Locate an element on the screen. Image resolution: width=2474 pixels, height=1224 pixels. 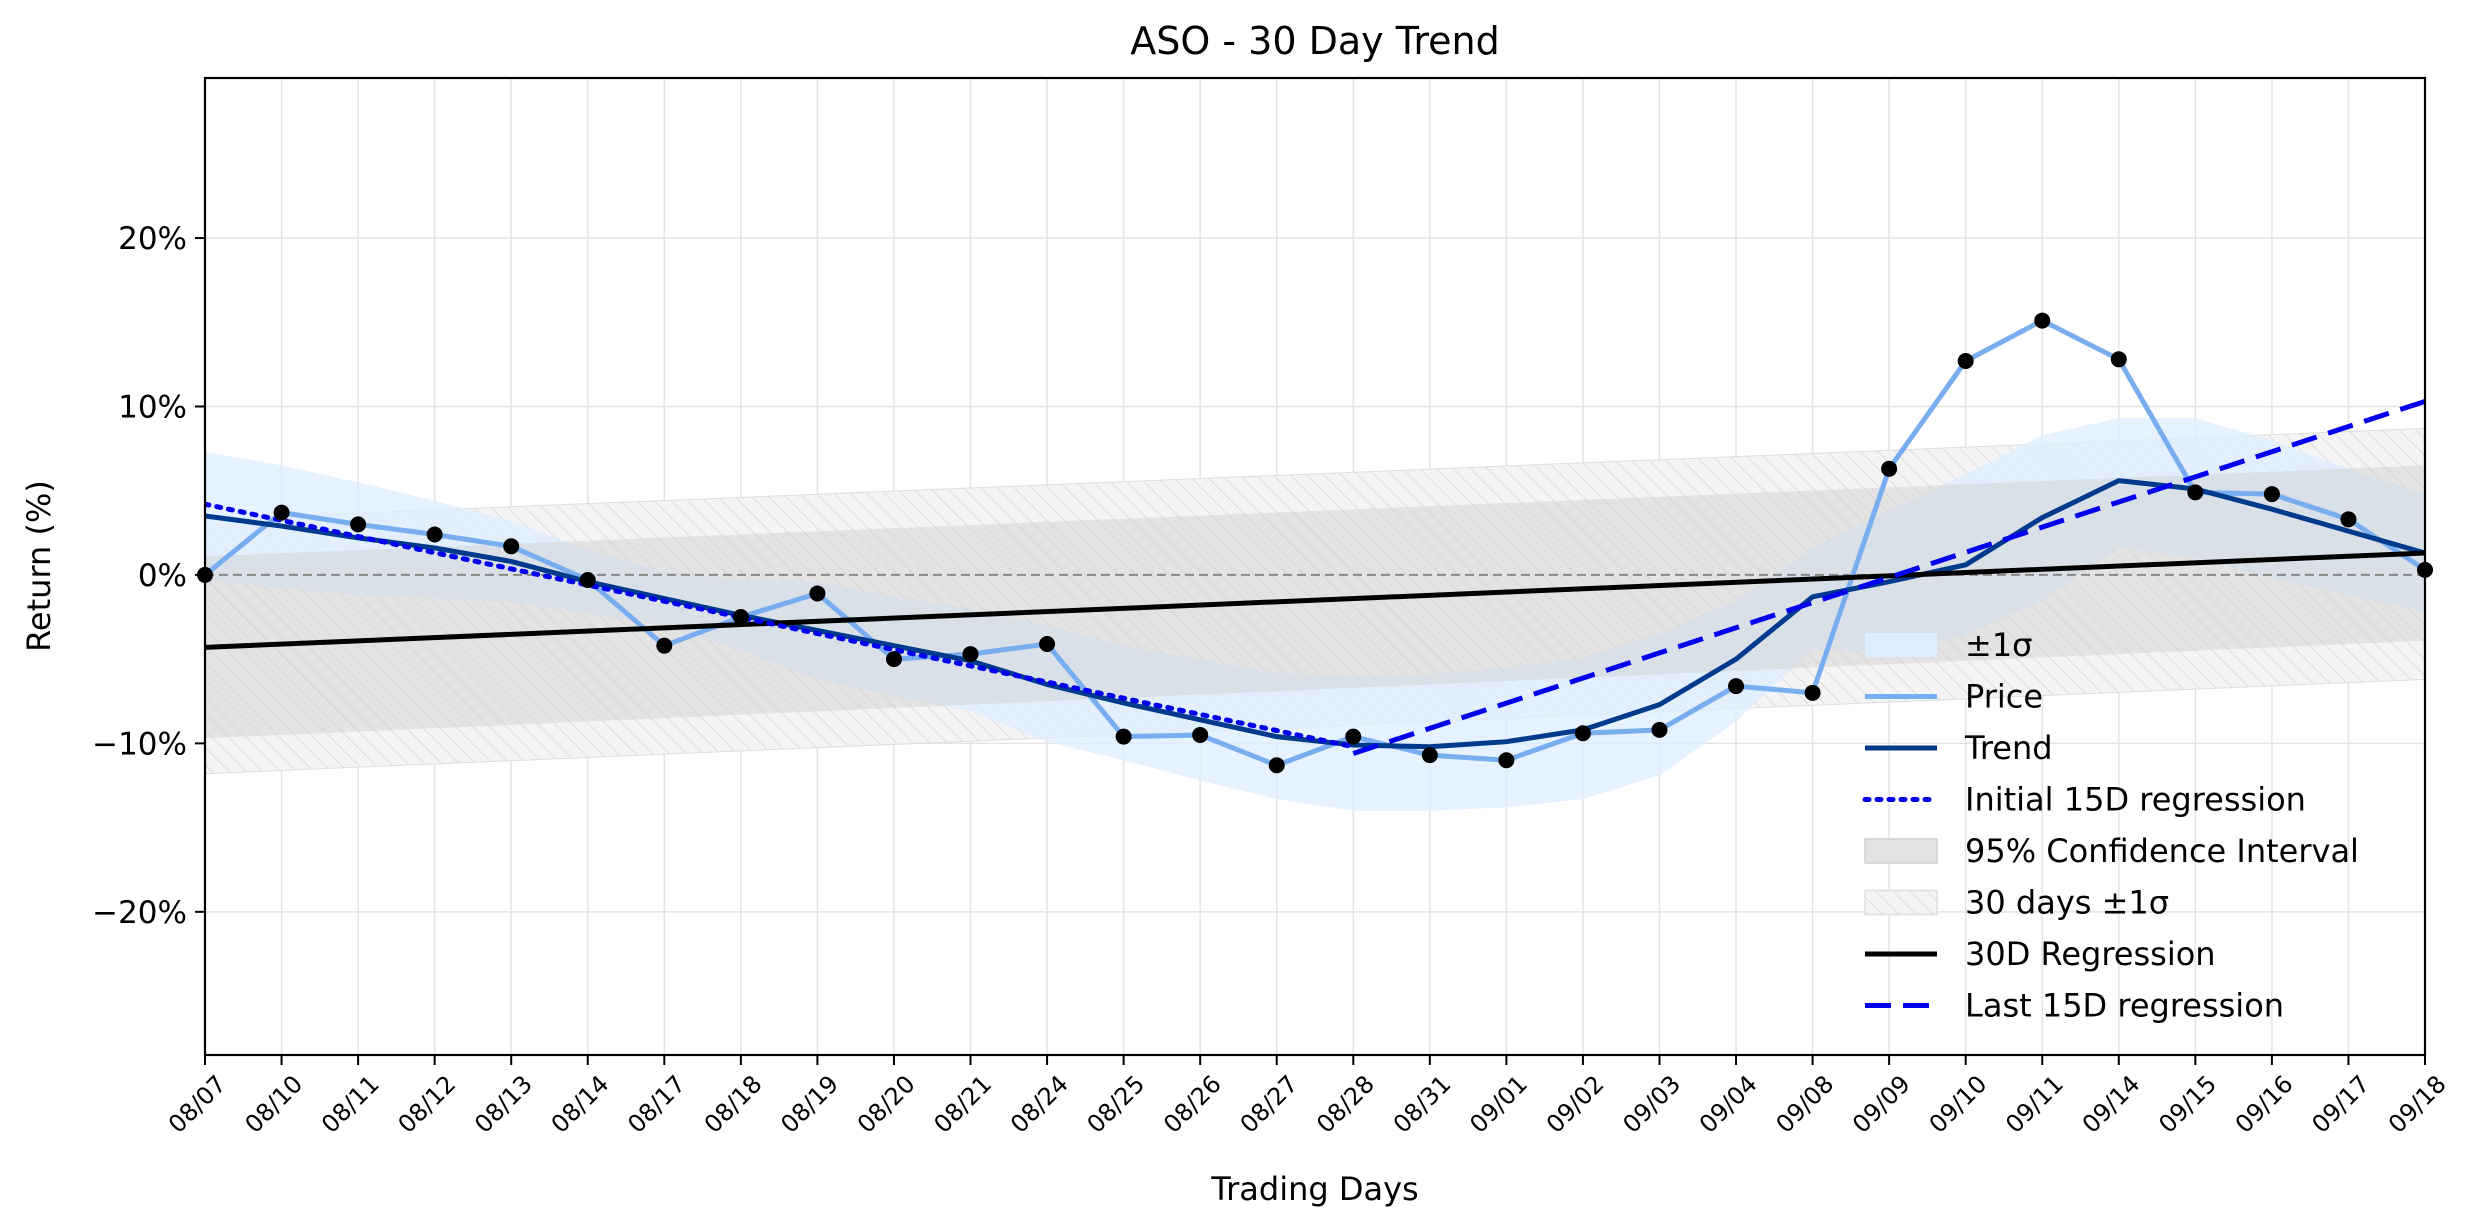
x-tick-label: 09/16 is located at coordinates (2264, 1104).